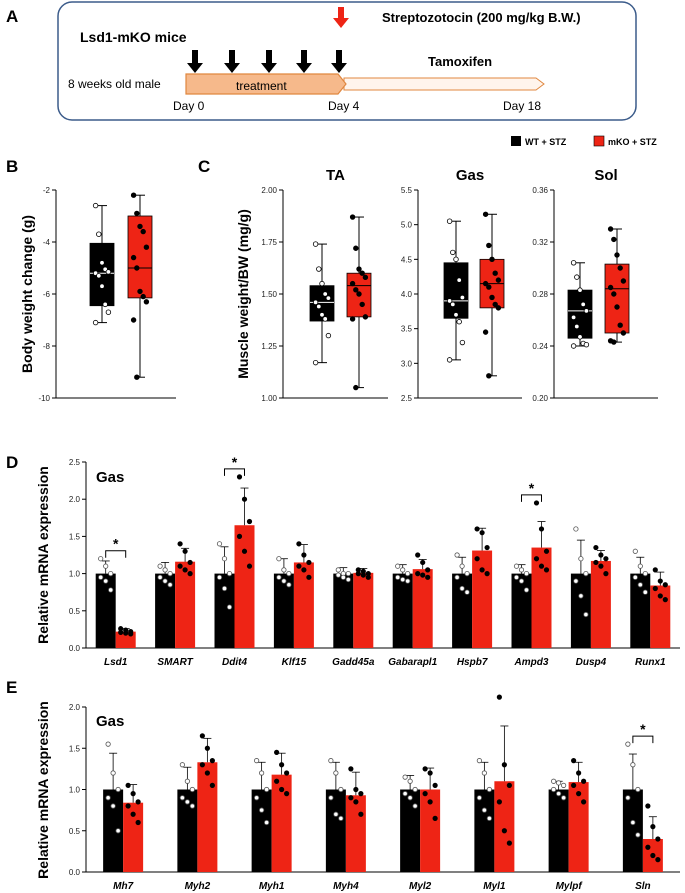  What do you see at coordinates (272, 886) in the screenshot?
I see `category-label: Myh1` at bounding box center [272, 886].